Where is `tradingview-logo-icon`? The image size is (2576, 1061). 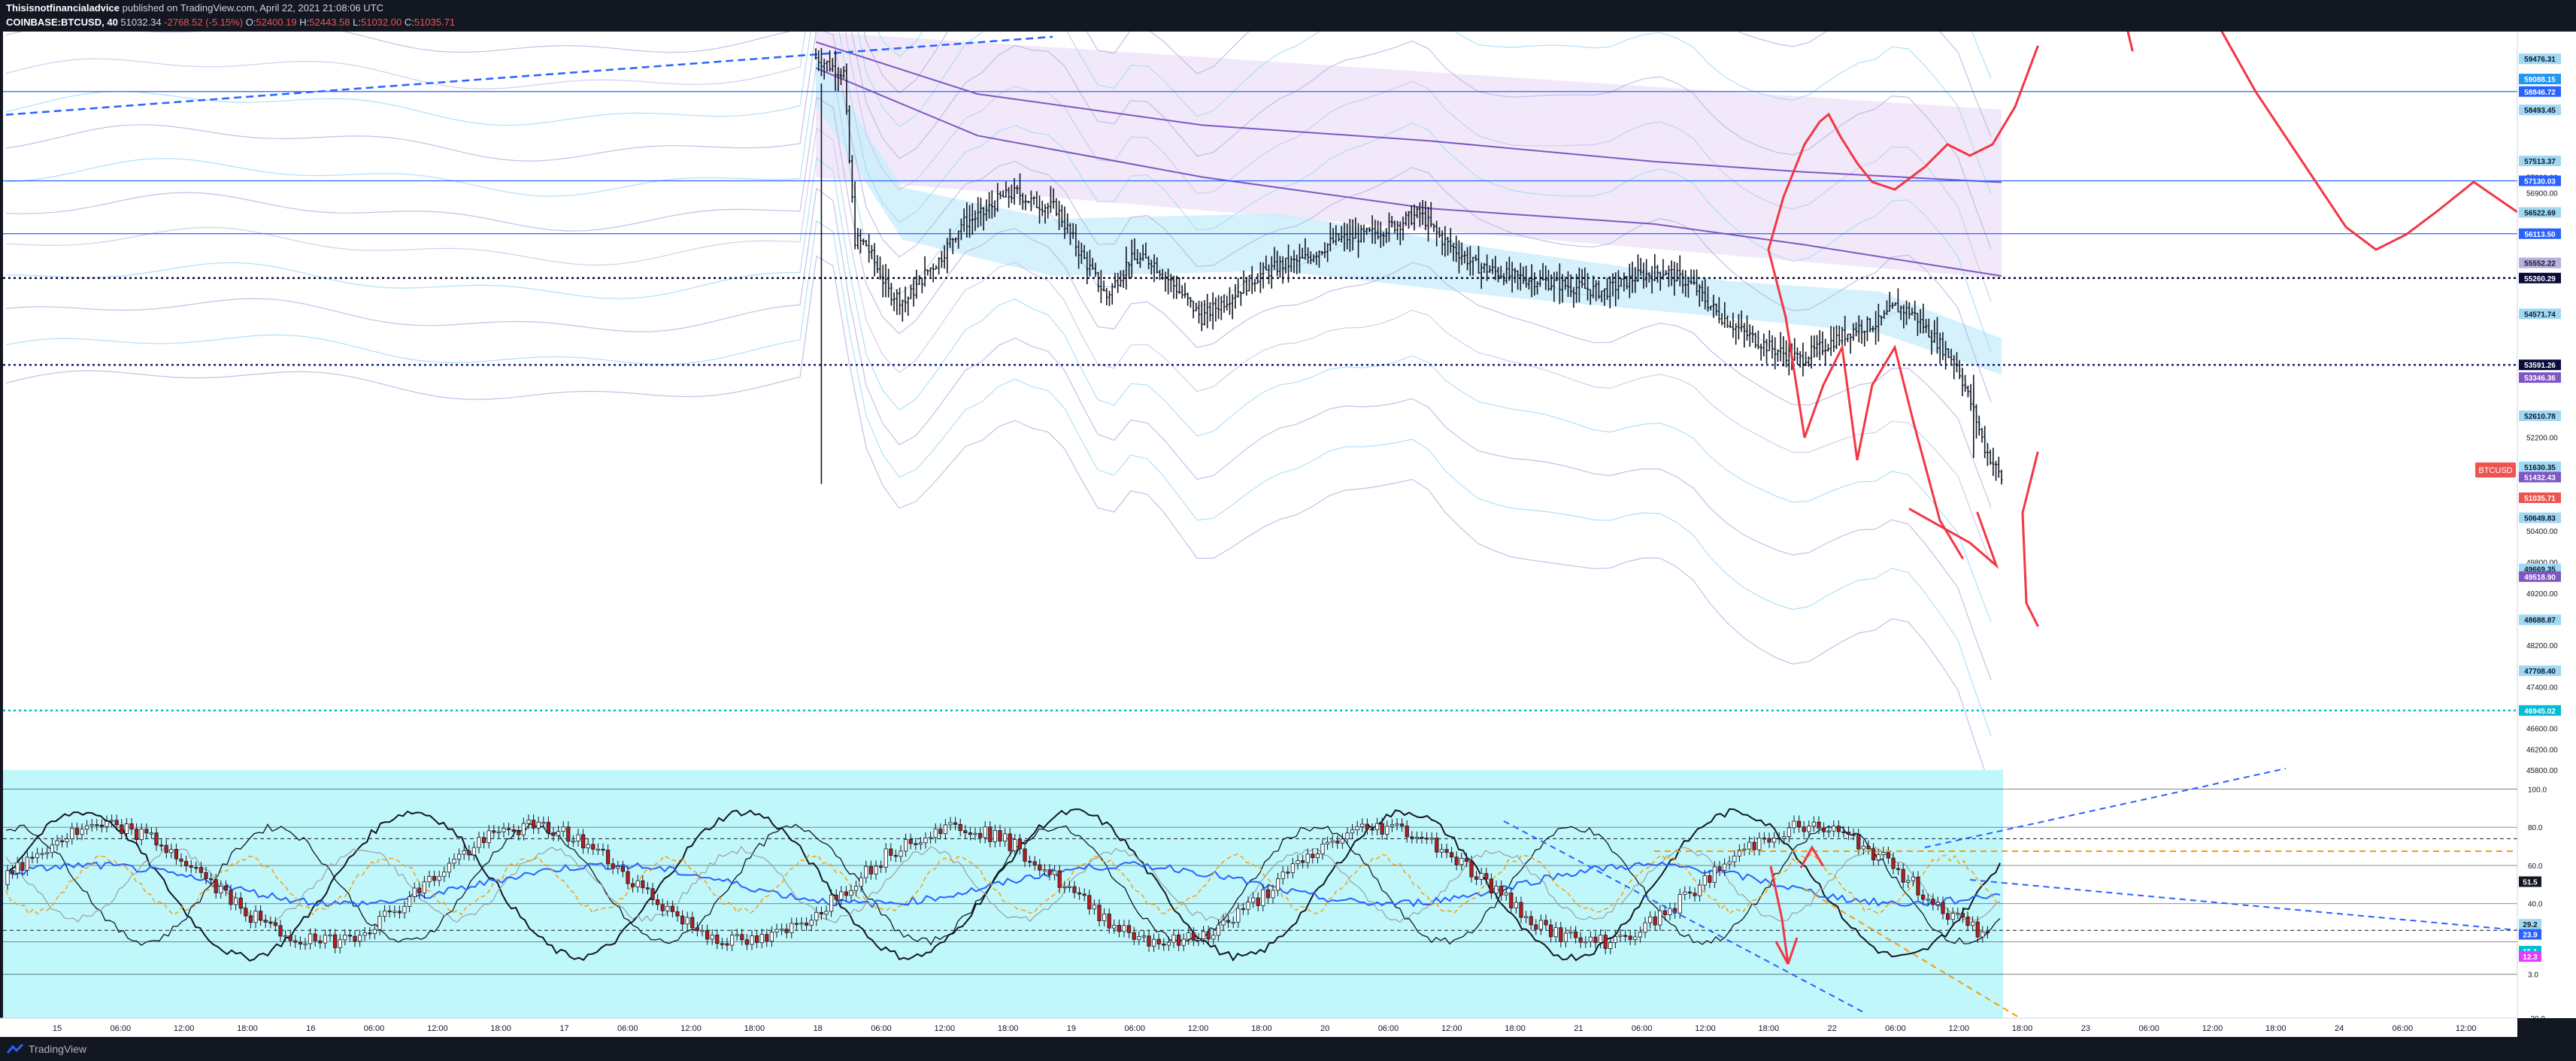 tradingview-logo-icon is located at coordinates (16, 1049).